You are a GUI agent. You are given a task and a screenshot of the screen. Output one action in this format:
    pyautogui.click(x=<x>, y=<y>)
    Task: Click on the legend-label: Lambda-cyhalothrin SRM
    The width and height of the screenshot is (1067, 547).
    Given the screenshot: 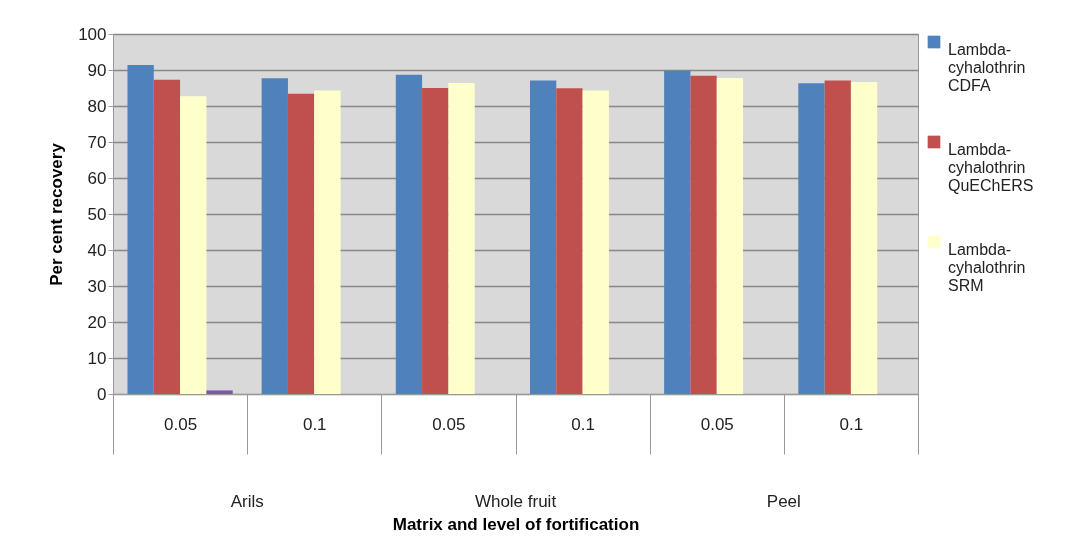 What is the action you would take?
    pyautogui.click(x=987, y=267)
    